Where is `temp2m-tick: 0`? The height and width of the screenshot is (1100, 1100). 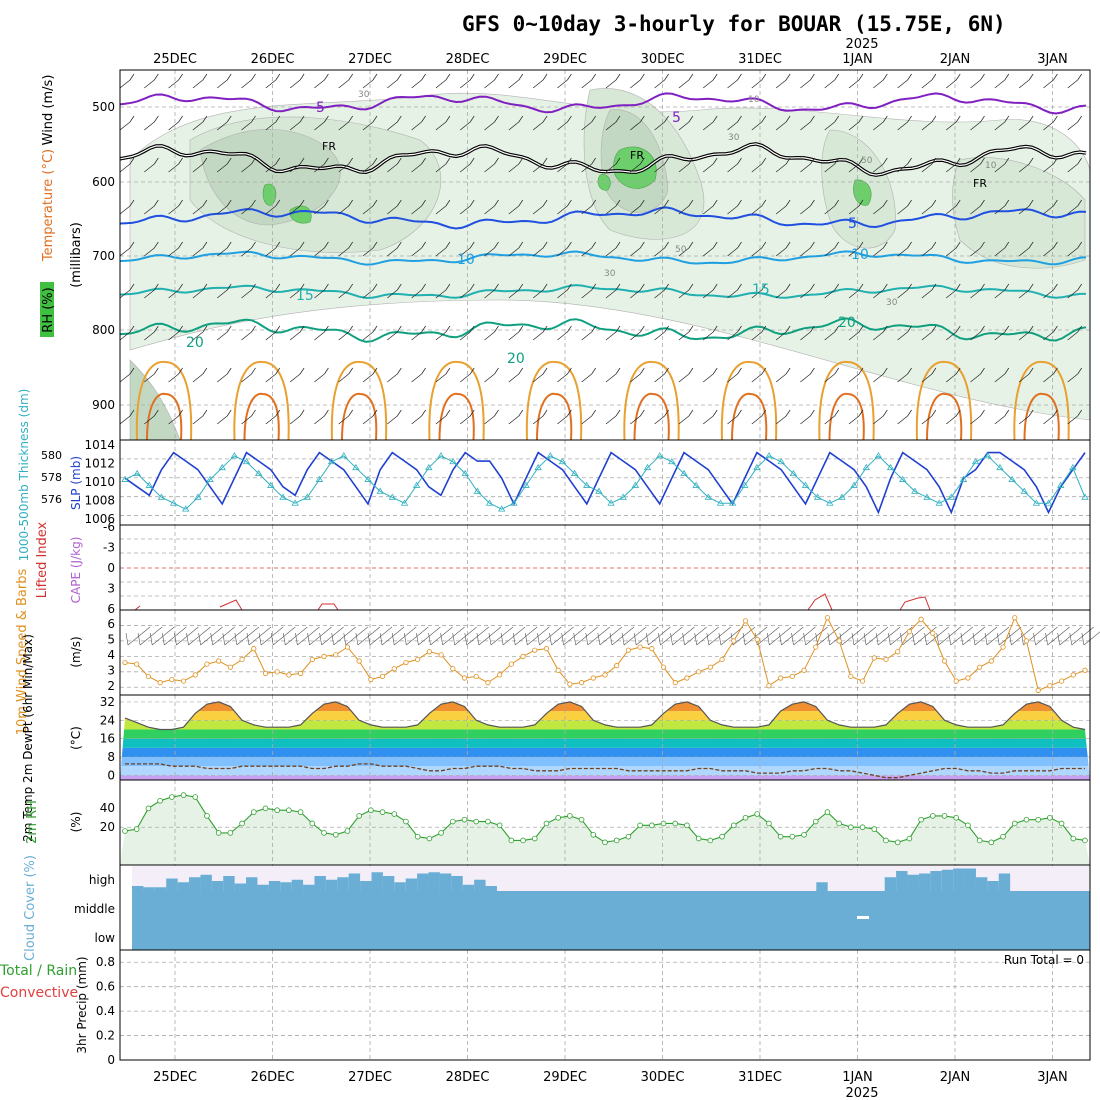 temp2m-tick: 0 is located at coordinates (111, 775).